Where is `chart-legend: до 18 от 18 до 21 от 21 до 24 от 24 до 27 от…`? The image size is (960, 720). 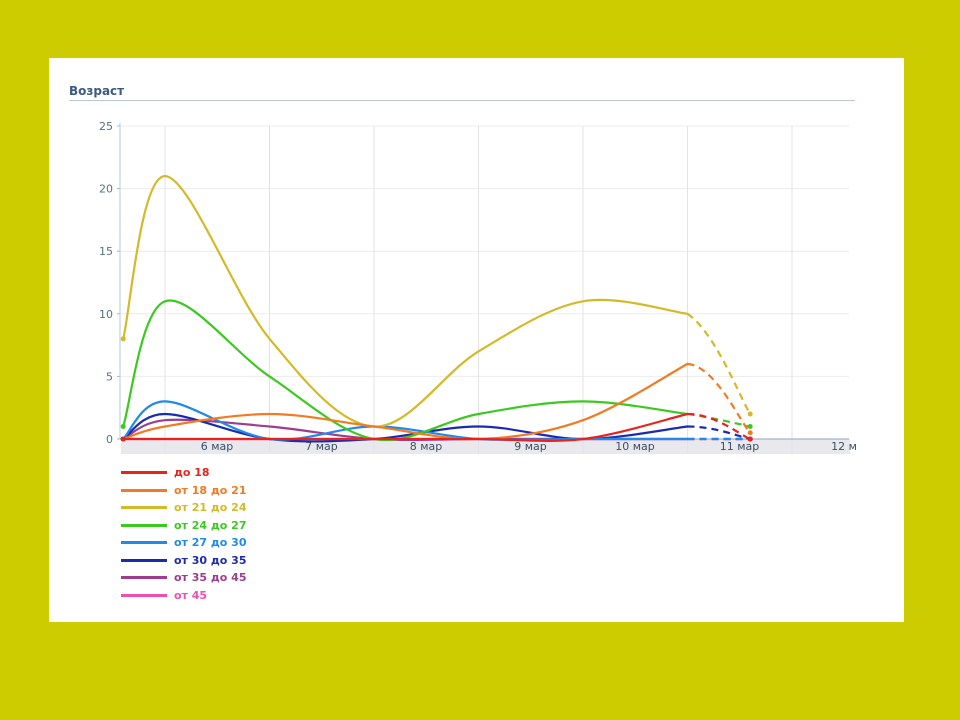 chart-legend: до 18 от 18 до 21 от 21 до 24 от 24 до 27 от… is located at coordinates (183, 534).